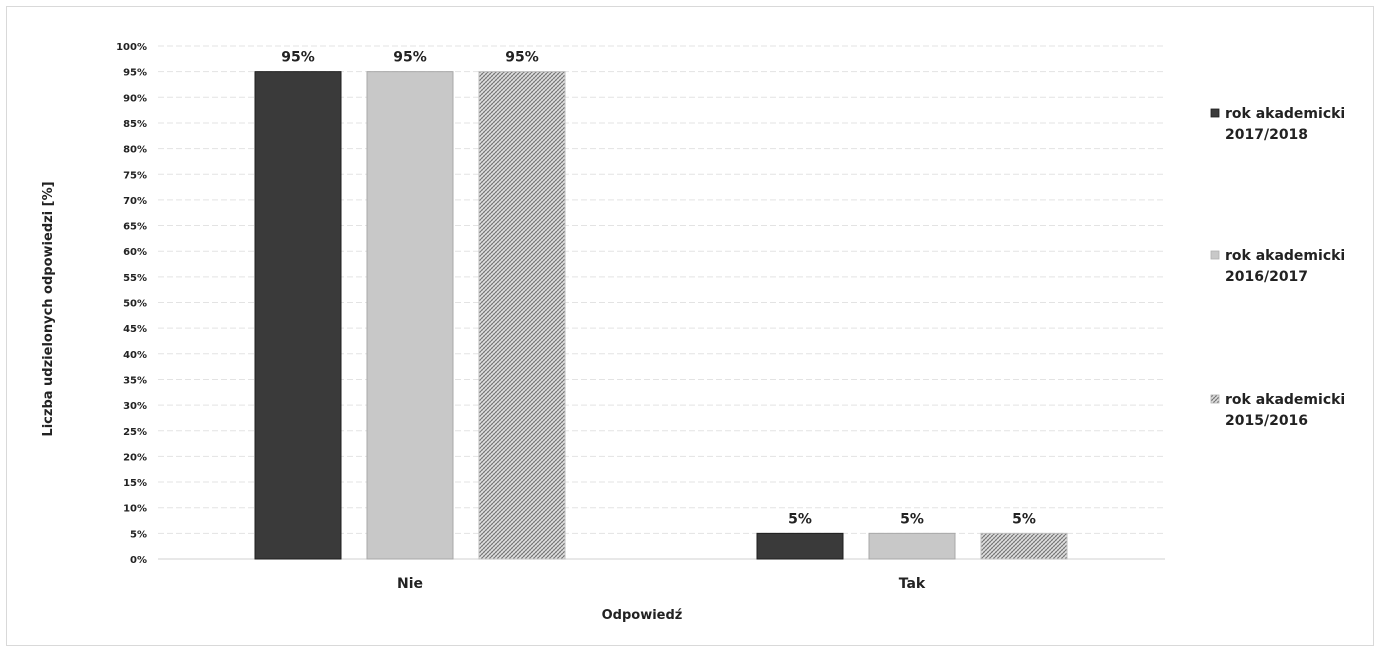  Describe the element at coordinates (135, 124) in the screenshot. I see `y-tick-label: 85%` at that location.